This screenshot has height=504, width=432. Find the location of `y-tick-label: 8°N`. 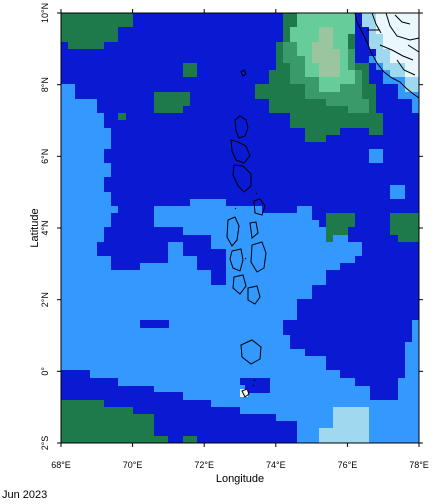

y-tick-label: 8°N is located at coordinates (45, 84).